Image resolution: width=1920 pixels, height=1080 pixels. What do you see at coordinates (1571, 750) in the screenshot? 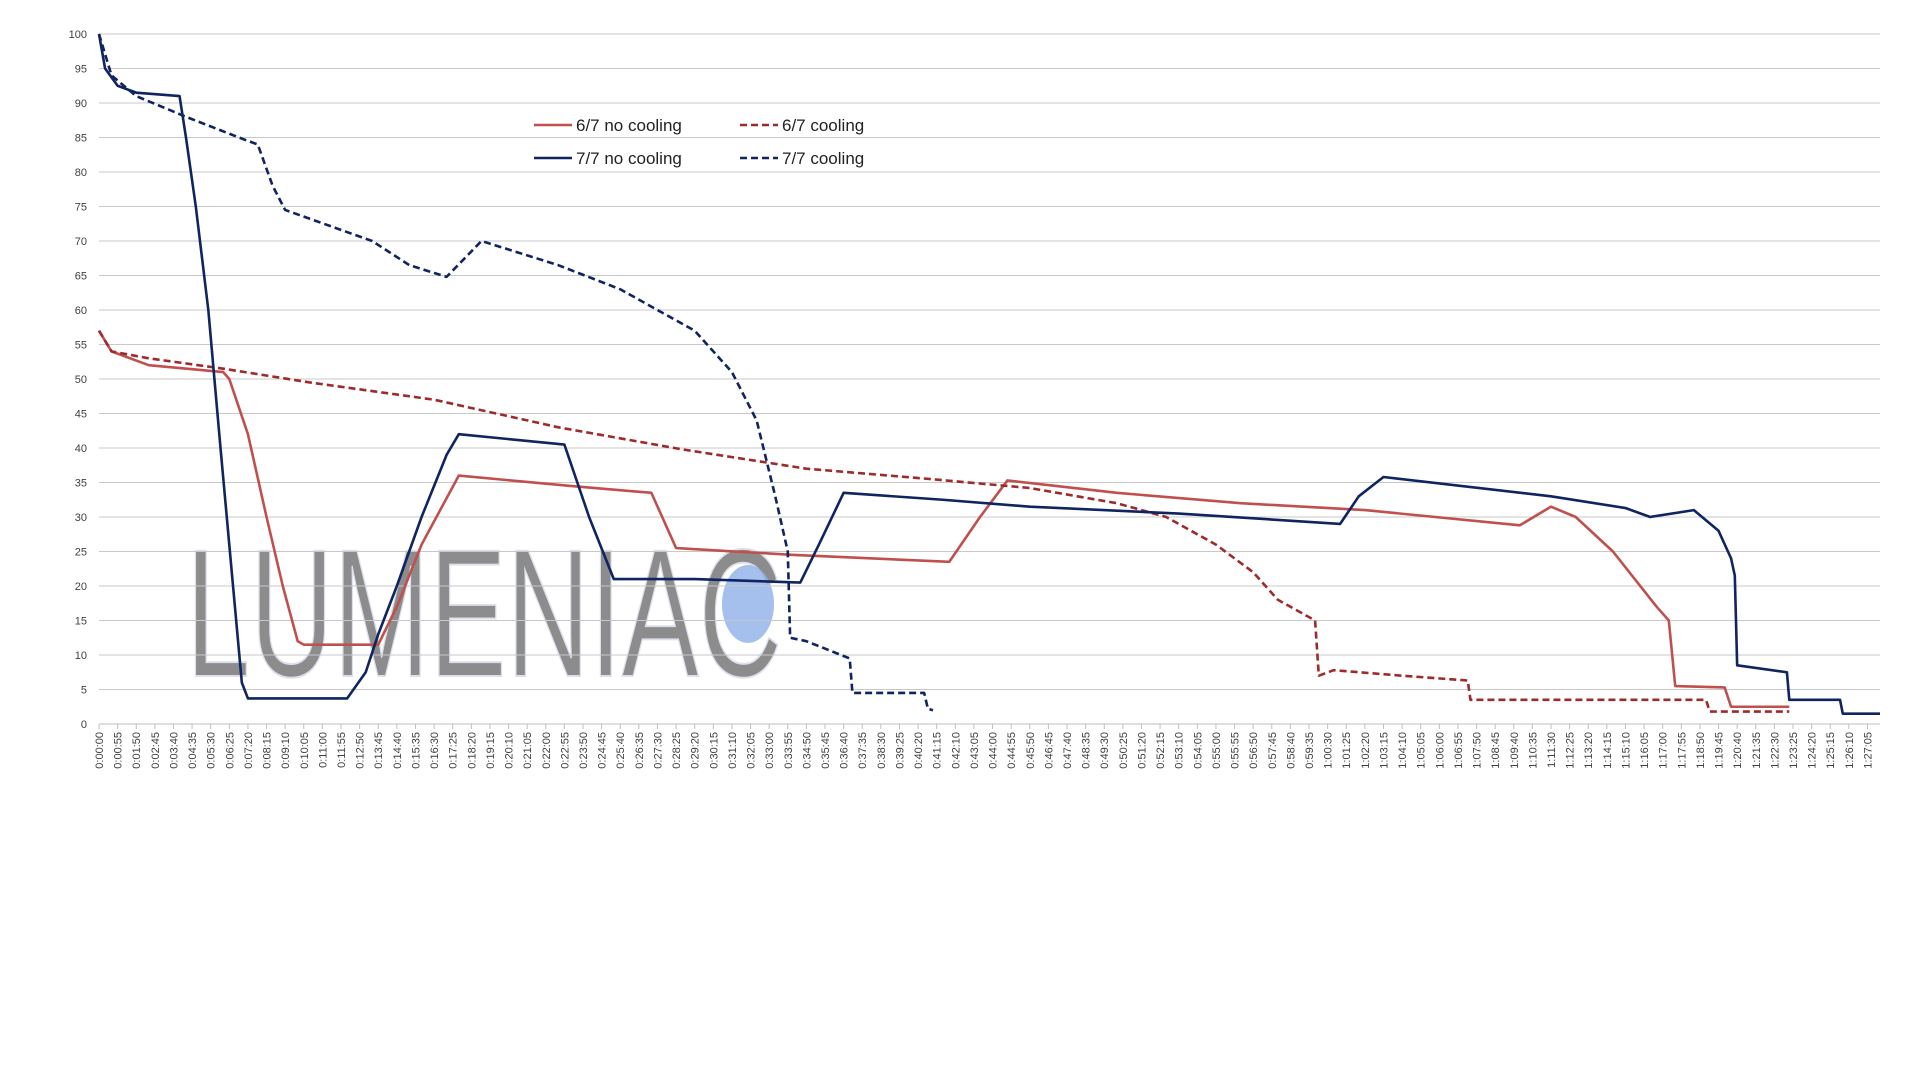
I see `x-tick-label: 1:12:25` at bounding box center [1571, 750].